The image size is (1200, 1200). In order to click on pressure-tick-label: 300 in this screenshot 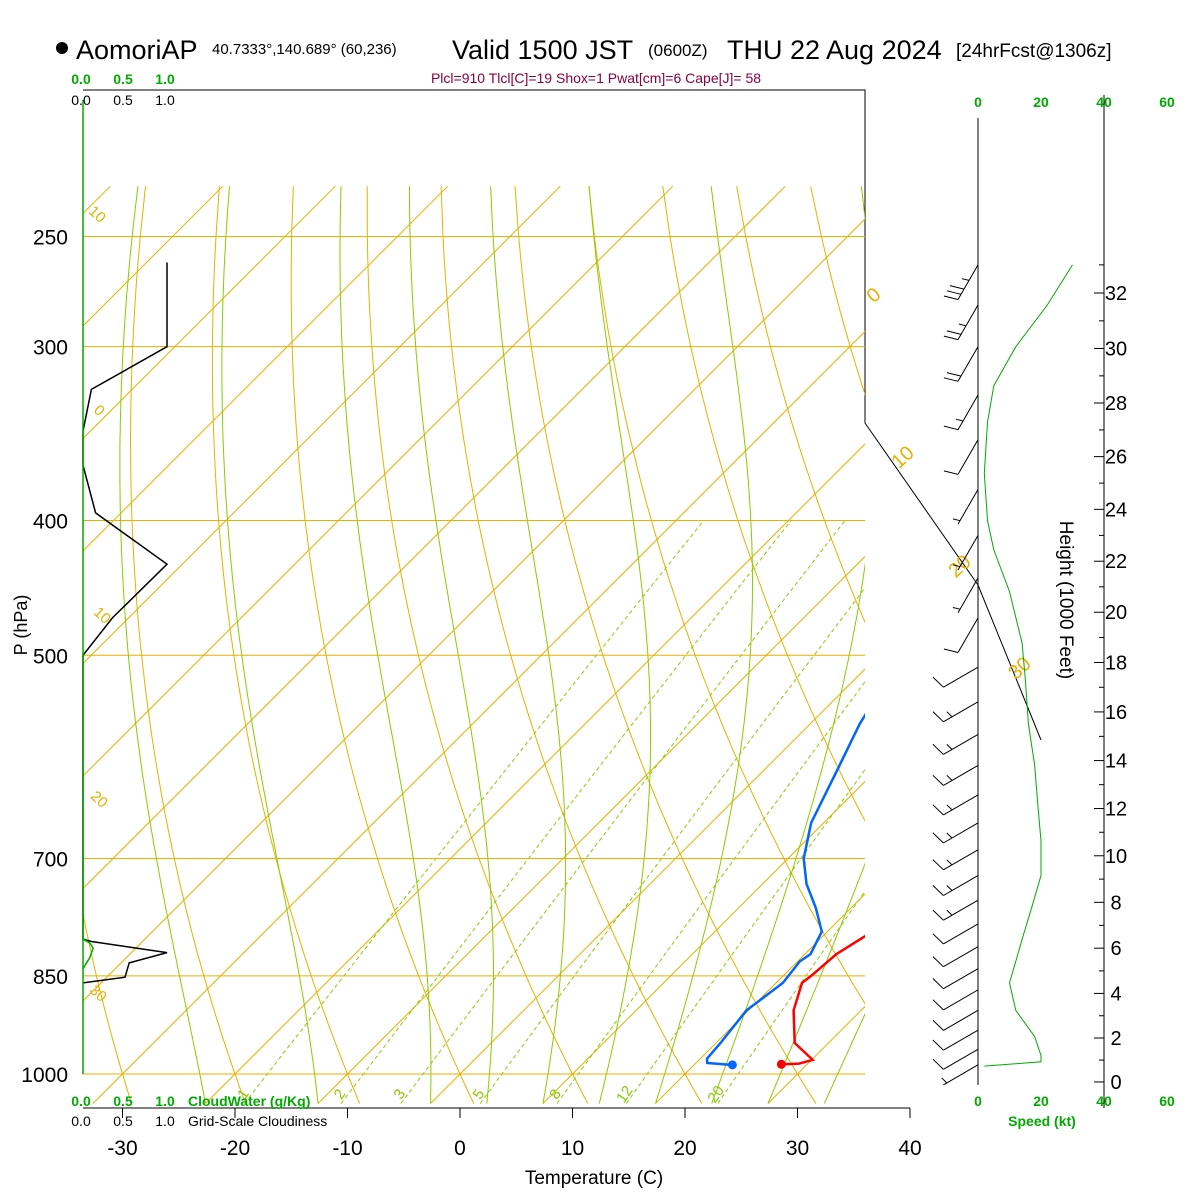, I will do `click(50, 348)`.